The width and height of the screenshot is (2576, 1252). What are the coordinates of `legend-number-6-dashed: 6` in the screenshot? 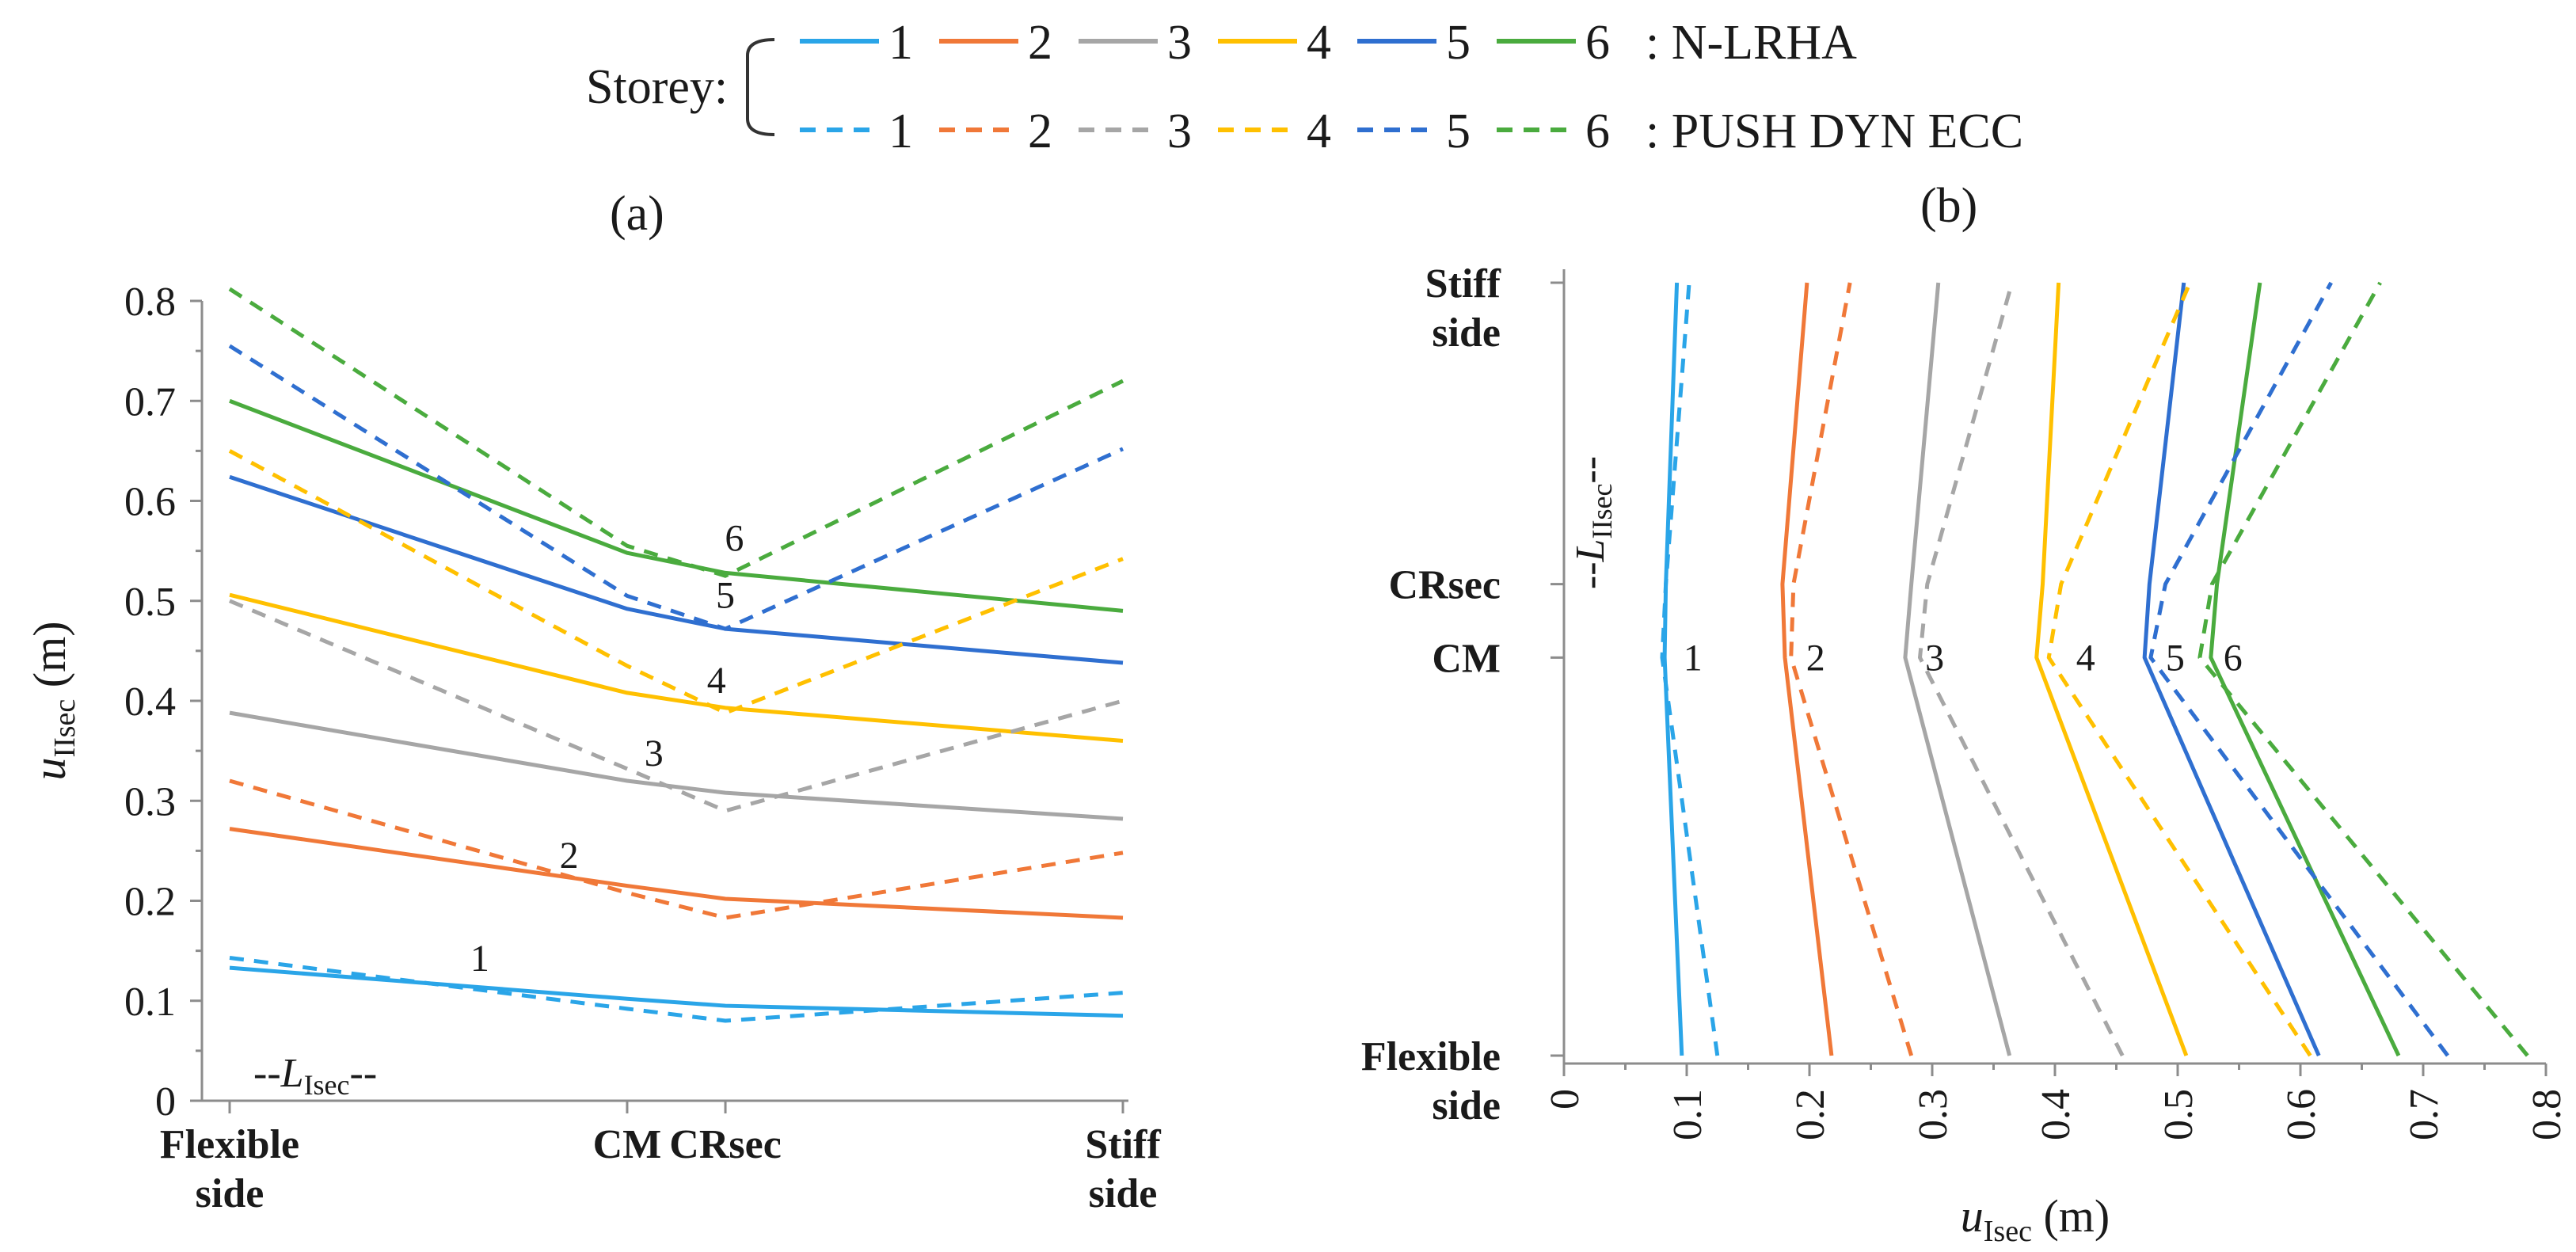 It's located at (1597, 131).